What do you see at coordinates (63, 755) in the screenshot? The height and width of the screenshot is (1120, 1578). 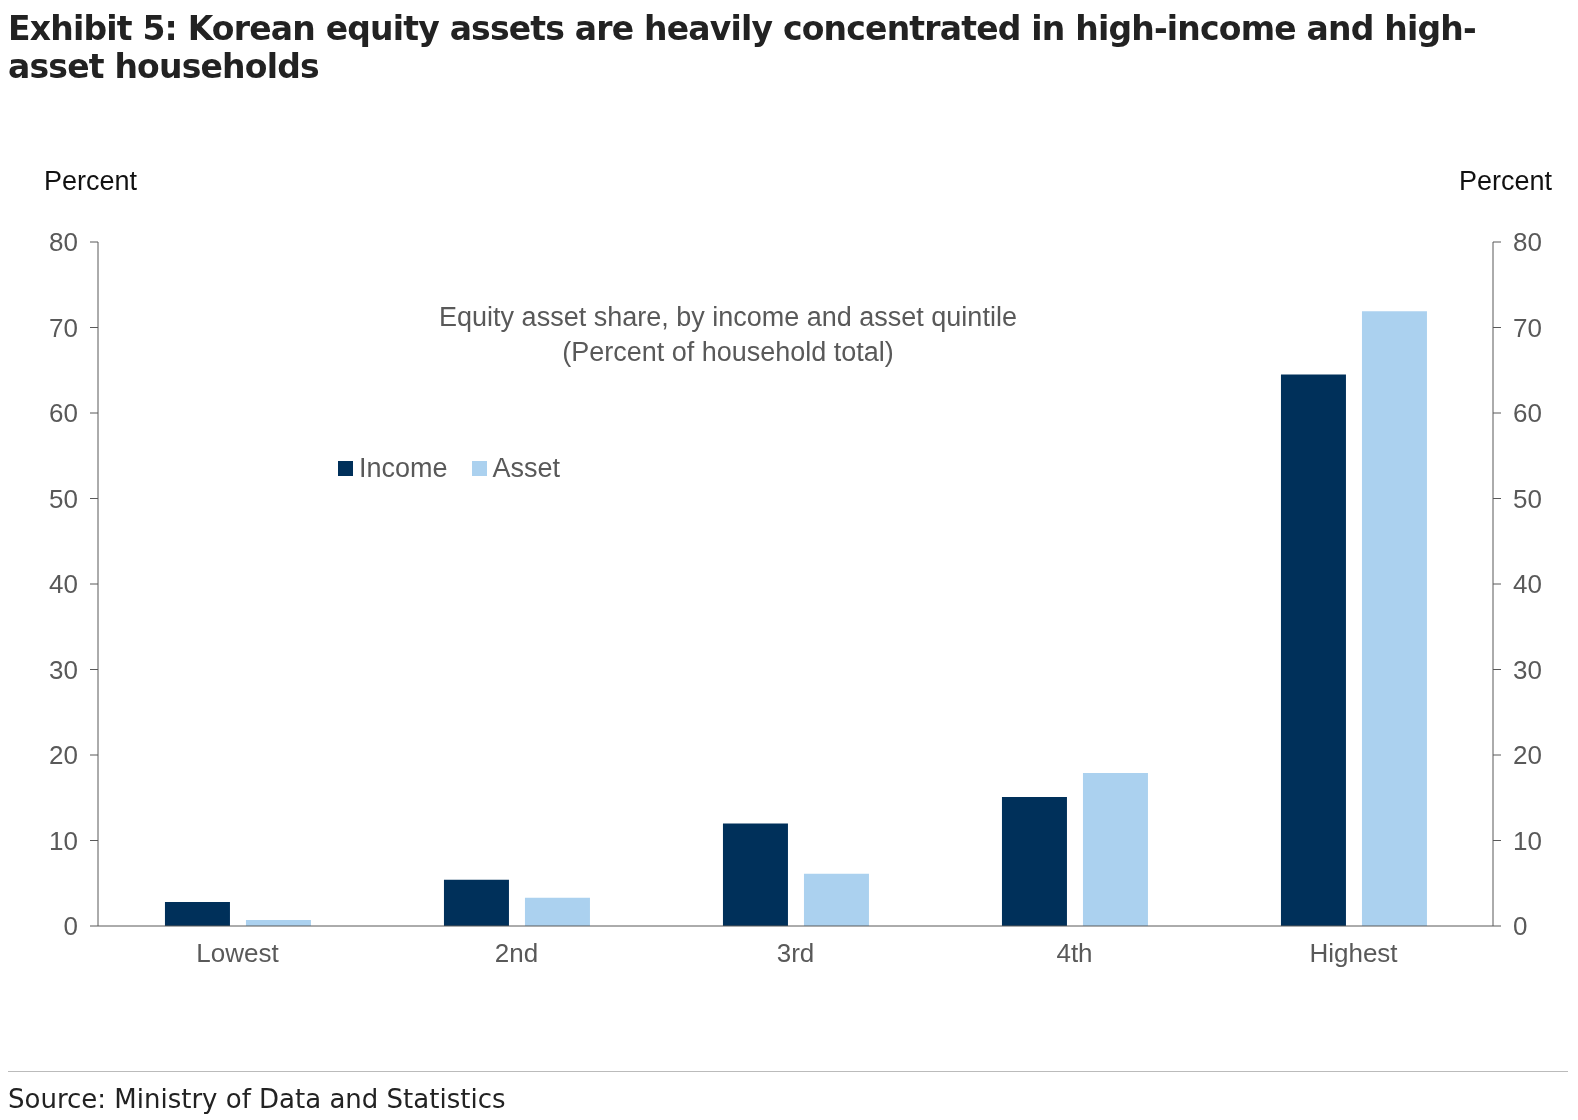 I see `y-tick-label: 20` at bounding box center [63, 755].